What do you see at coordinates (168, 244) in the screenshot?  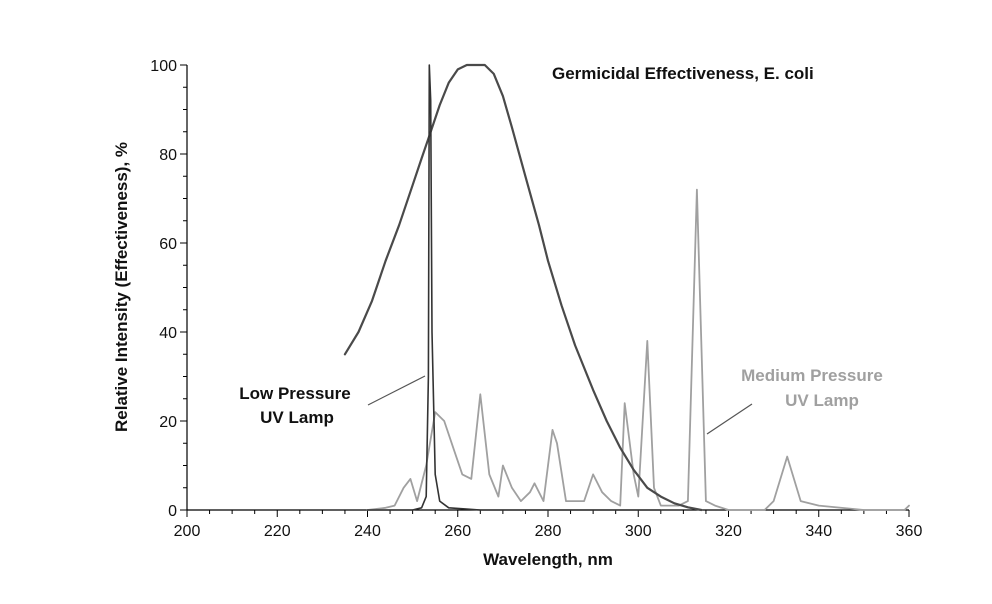 I see `y-tick-label: 60` at bounding box center [168, 244].